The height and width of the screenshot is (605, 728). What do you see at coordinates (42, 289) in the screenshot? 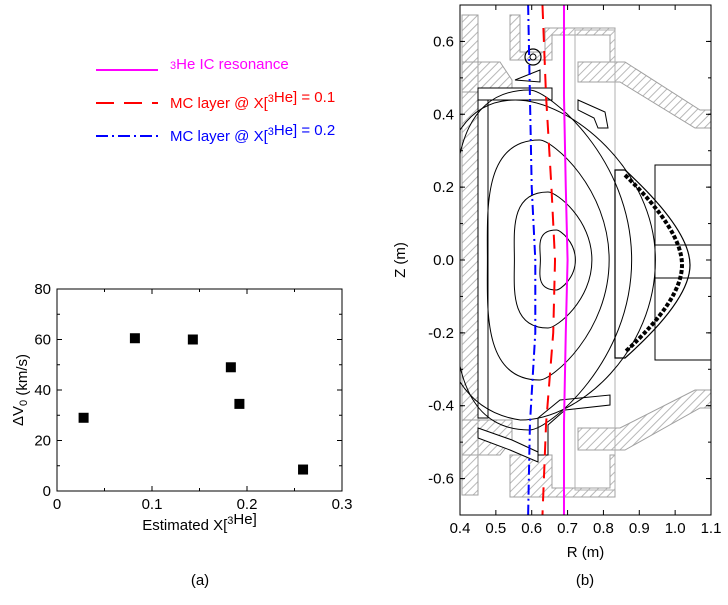
I see `y-tick-label: 80` at bounding box center [42, 289].